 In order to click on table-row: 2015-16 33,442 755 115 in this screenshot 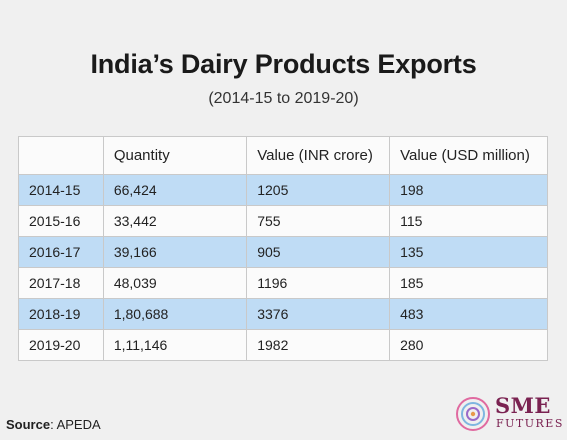, I will do `click(283, 221)`.